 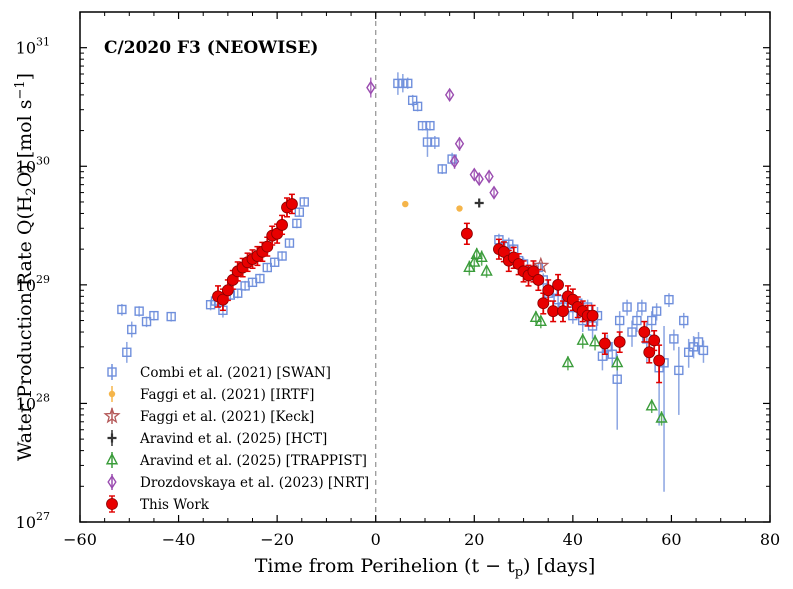 I want to click on legend-label: Aravind et al. (2025) [HCT], so click(x=233, y=439).